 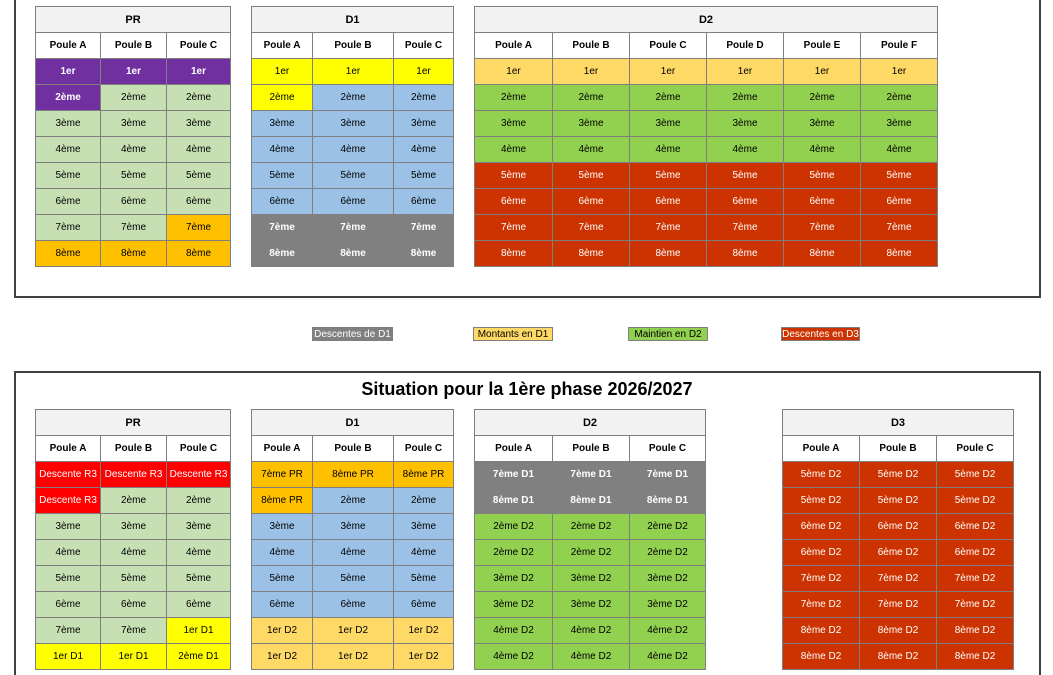 What do you see at coordinates (667, 474) in the screenshot?
I see `grid-cell: 7ème D1` at bounding box center [667, 474].